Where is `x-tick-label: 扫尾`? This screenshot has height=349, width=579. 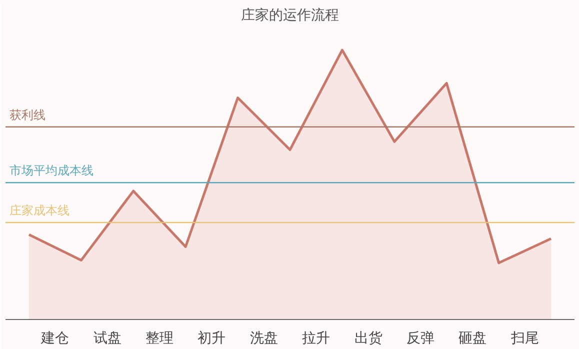
x-tick-label: 扫尾 is located at coordinates (524, 338).